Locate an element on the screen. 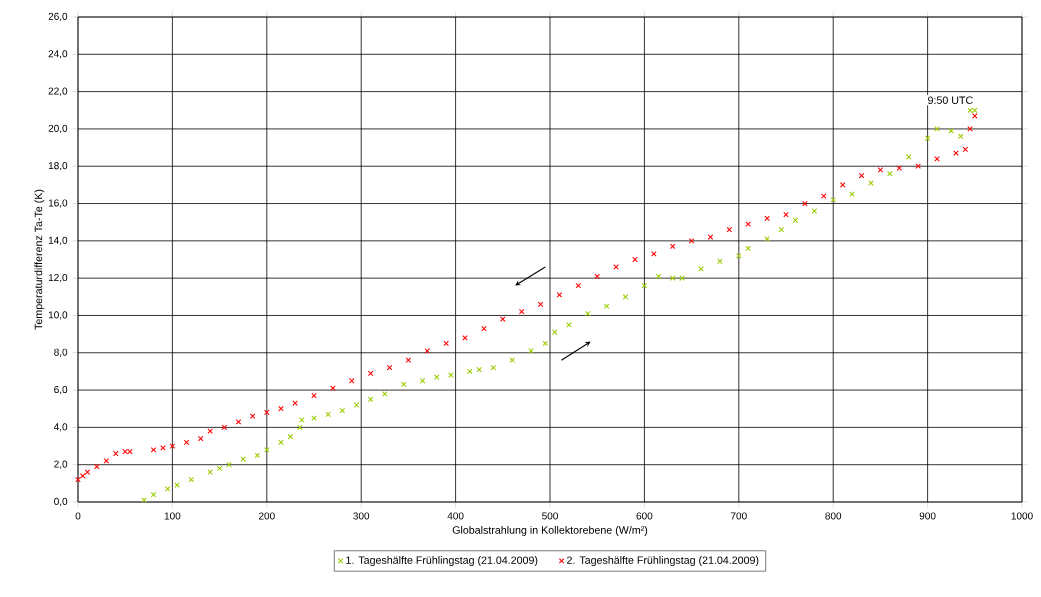 The image size is (1041, 597). x-tick-label: 900 is located at coordinates (927, 516).